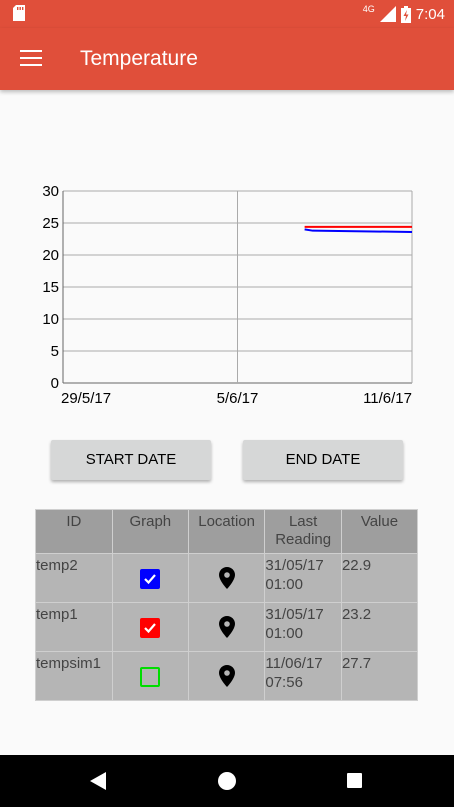  I want to click on header-graph: Graph, so click(150, 531).